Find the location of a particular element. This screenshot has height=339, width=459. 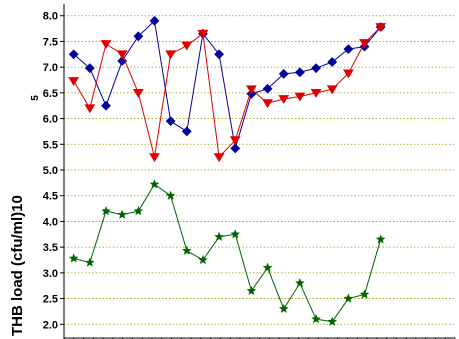

y-axis-title: THB load (cfu/ml)10 is located at coordinates (17, 265).